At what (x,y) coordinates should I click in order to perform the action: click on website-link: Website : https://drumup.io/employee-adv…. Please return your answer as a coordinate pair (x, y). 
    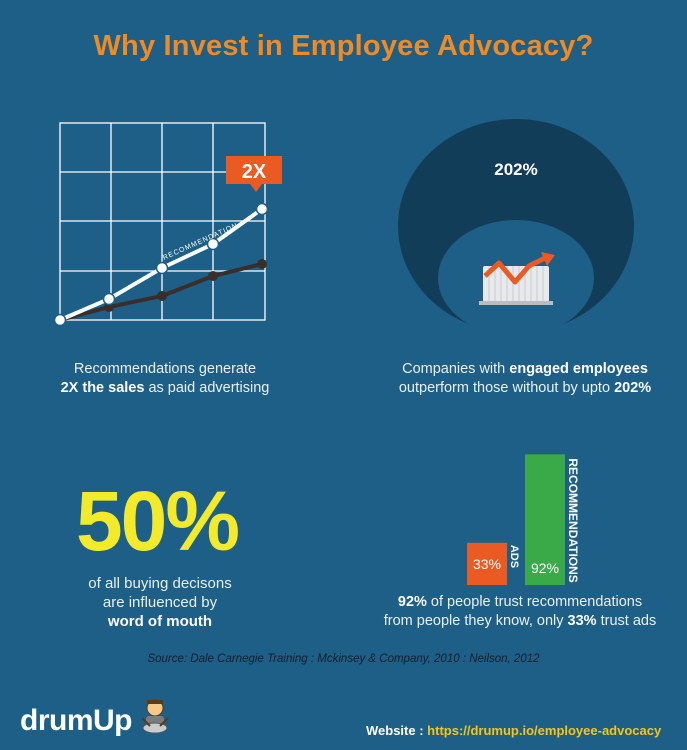
    Looking at the image, I should click on (514, 730).